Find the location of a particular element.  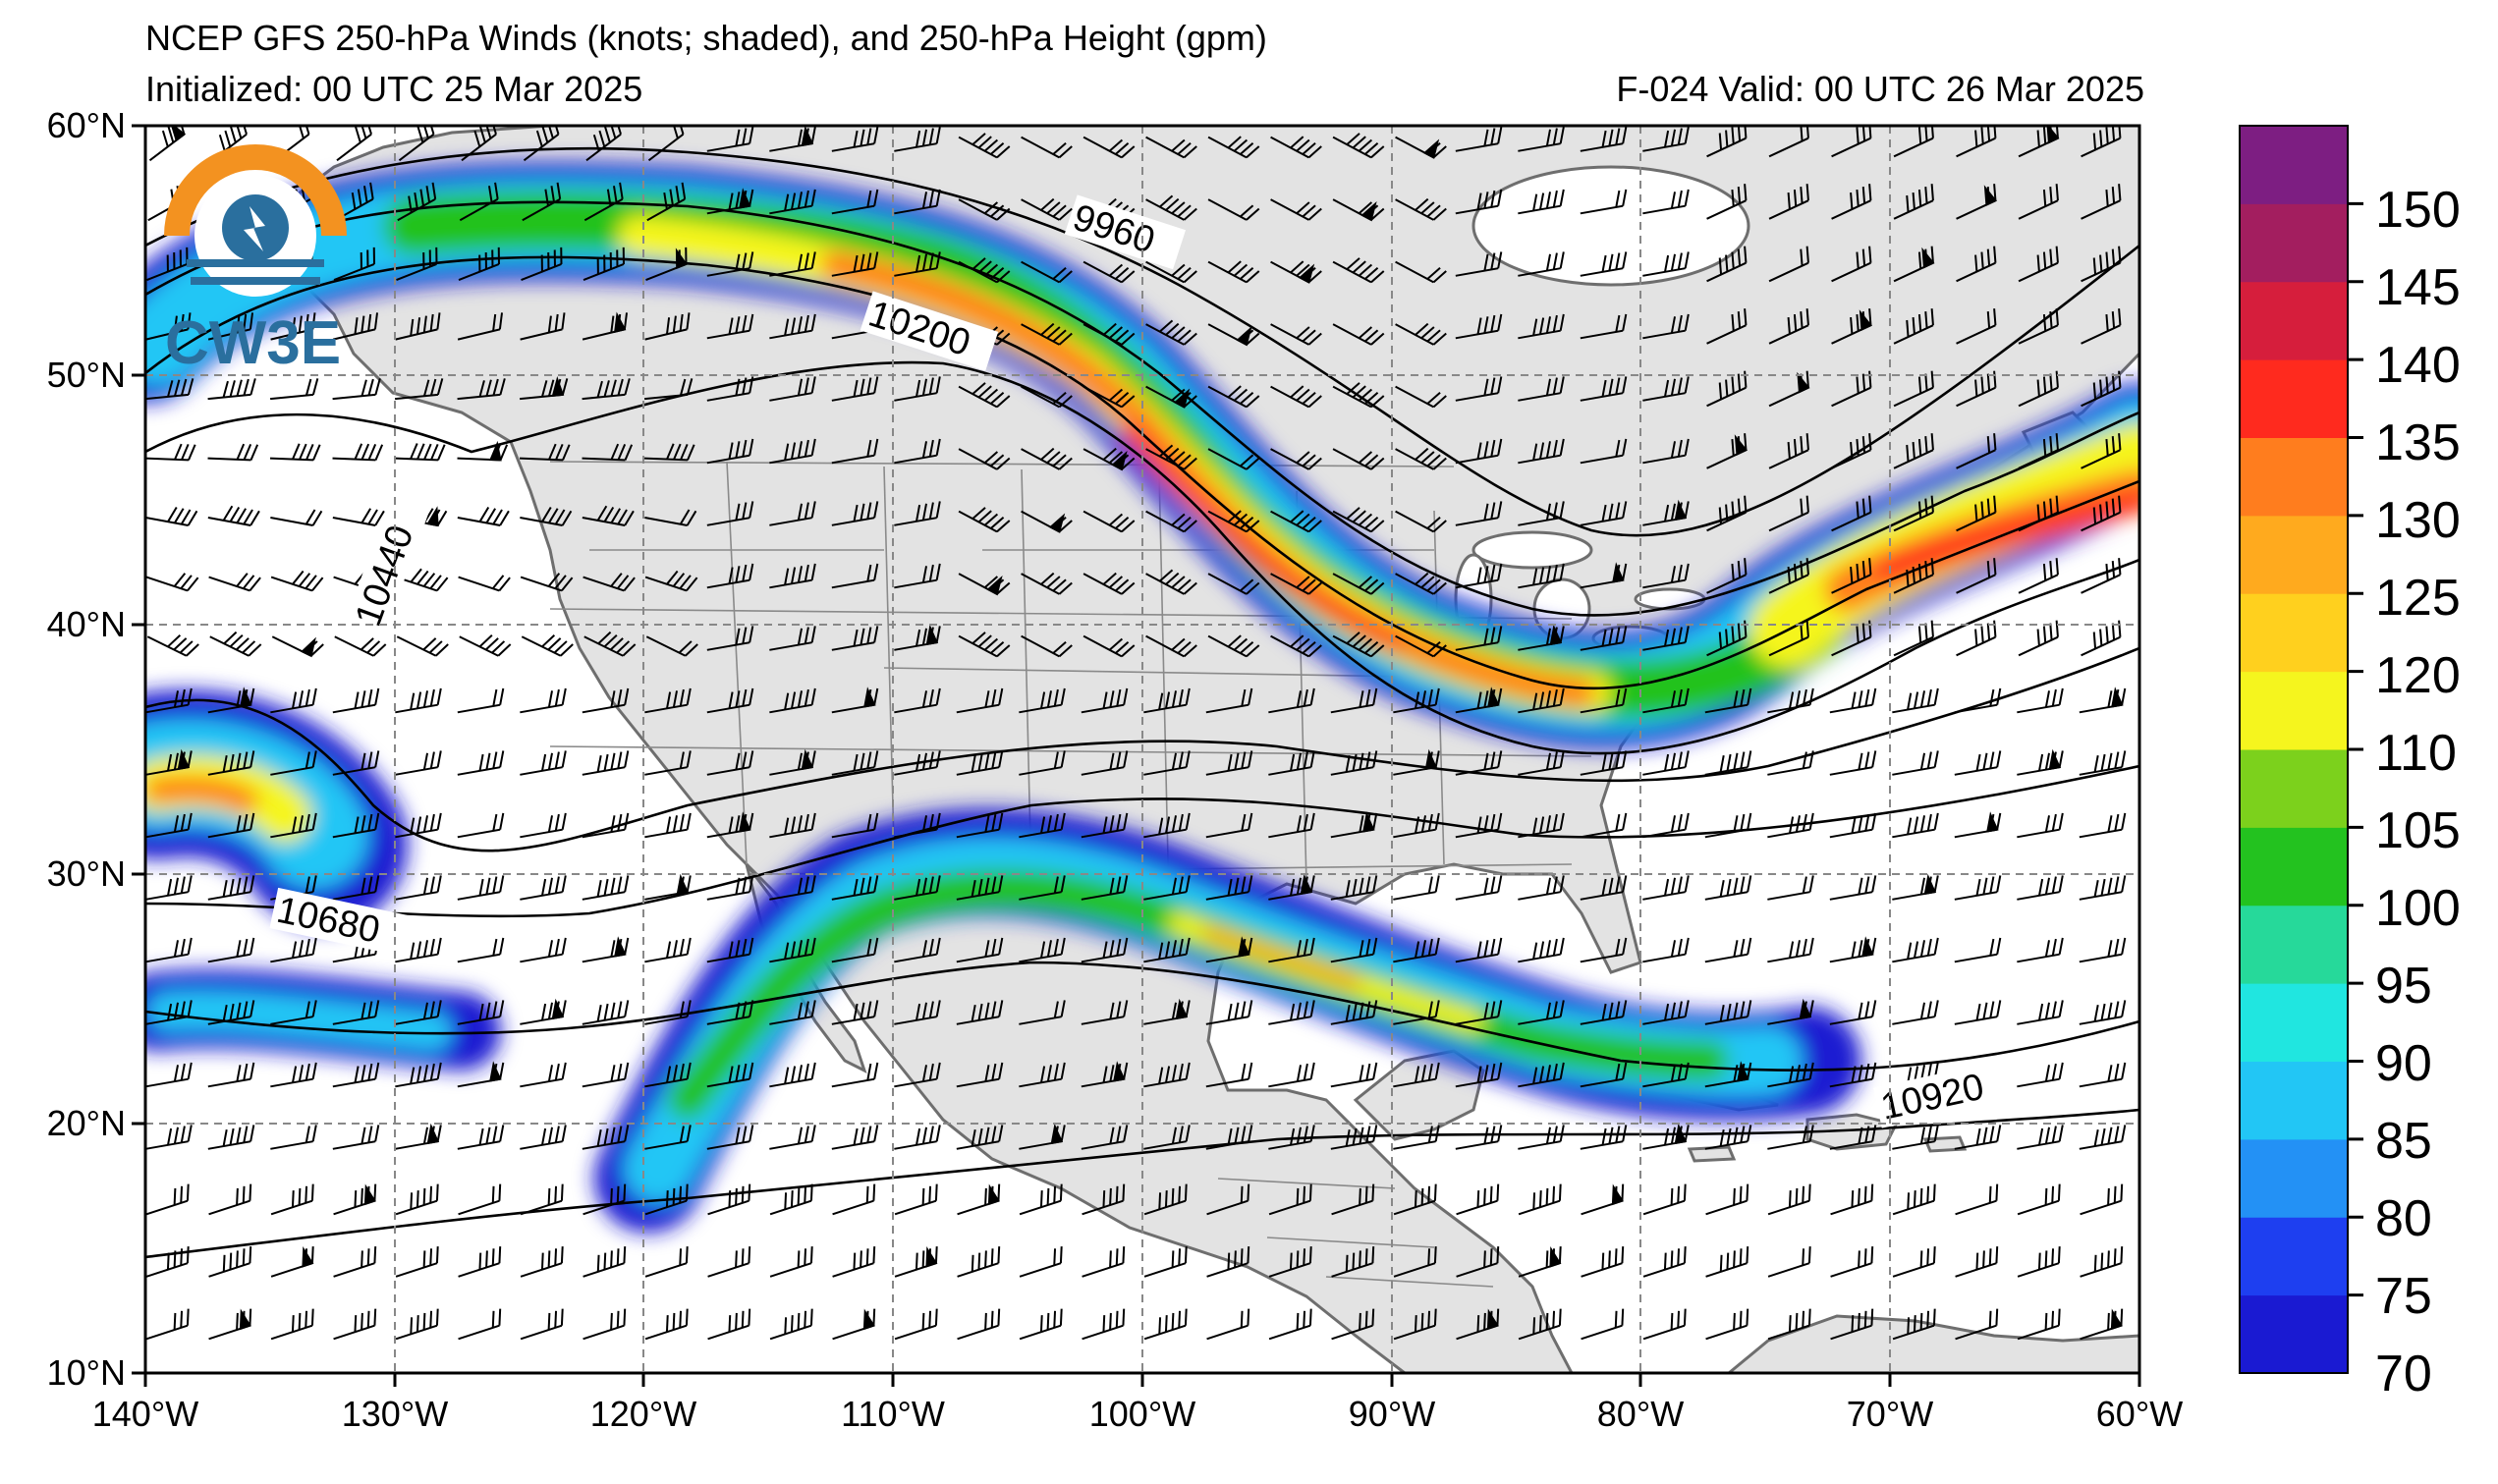

lon-label-130w: 130°W is located at coordinates (395, 1414).